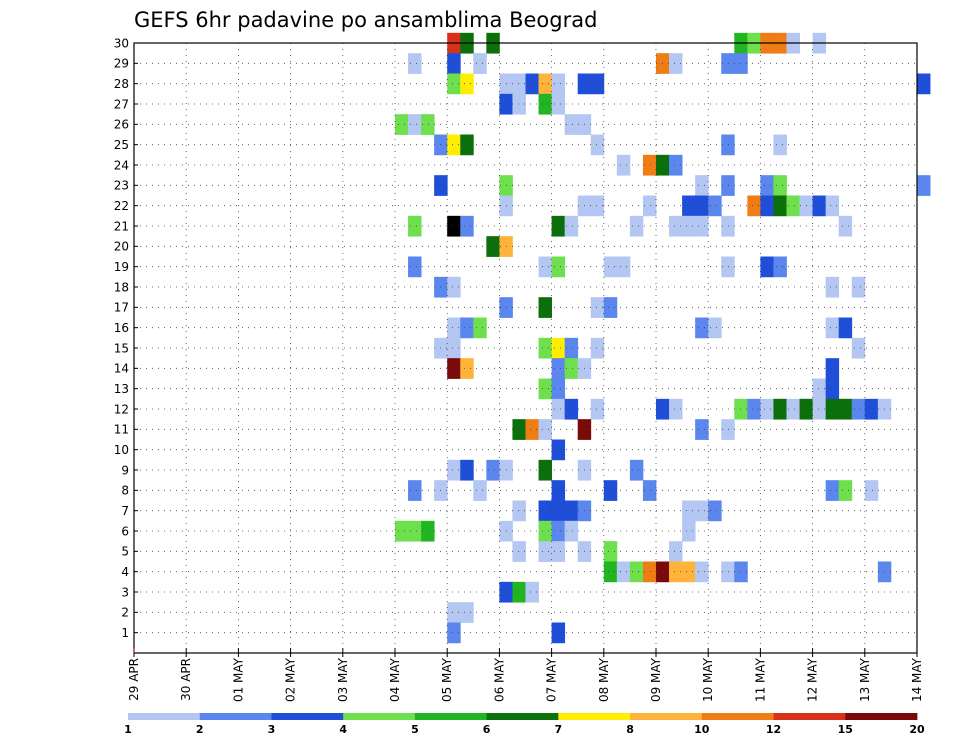  I want to click on y-tick-label: 23, so click(121, 186).